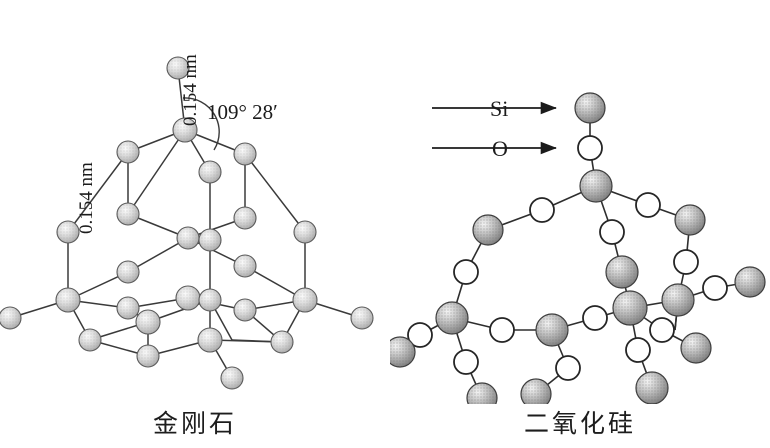 This screenshot has height=448, width=770. Describe the element at coordinates (242, 112) in the screenshot. I see `bond-angle-label: 109° 28′` at that location.